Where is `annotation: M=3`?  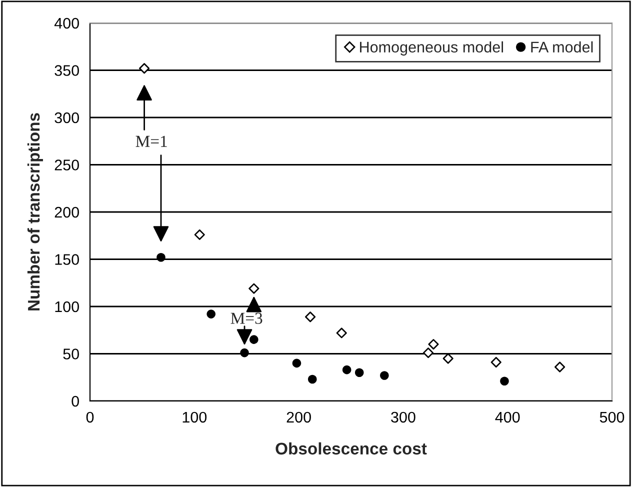 annotation: M=3 is located at coordinates (246, 318).